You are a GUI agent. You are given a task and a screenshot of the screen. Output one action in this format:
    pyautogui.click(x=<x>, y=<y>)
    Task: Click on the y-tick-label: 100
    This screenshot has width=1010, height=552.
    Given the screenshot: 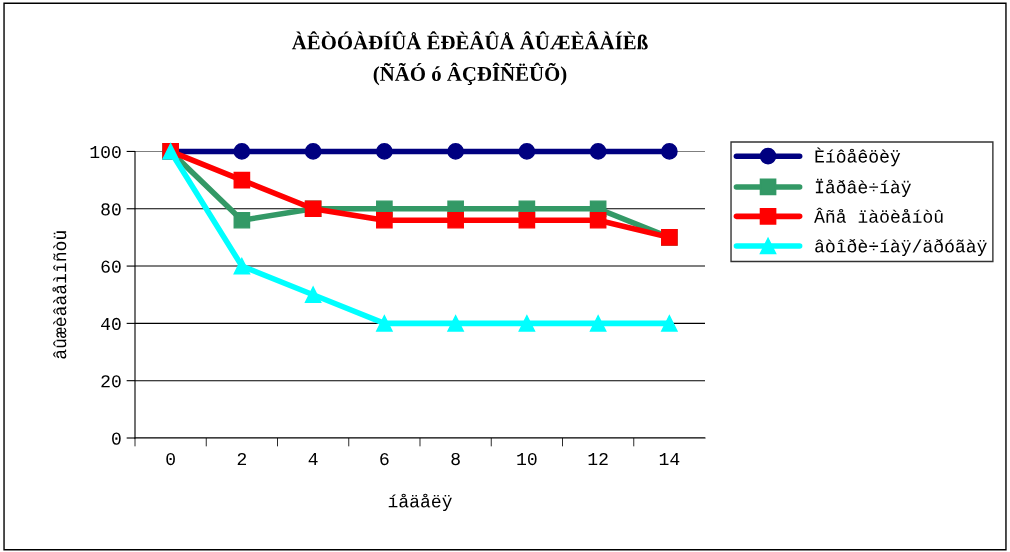 What is the action you would take?
    pyautogui.click(x=105, y=152)
    